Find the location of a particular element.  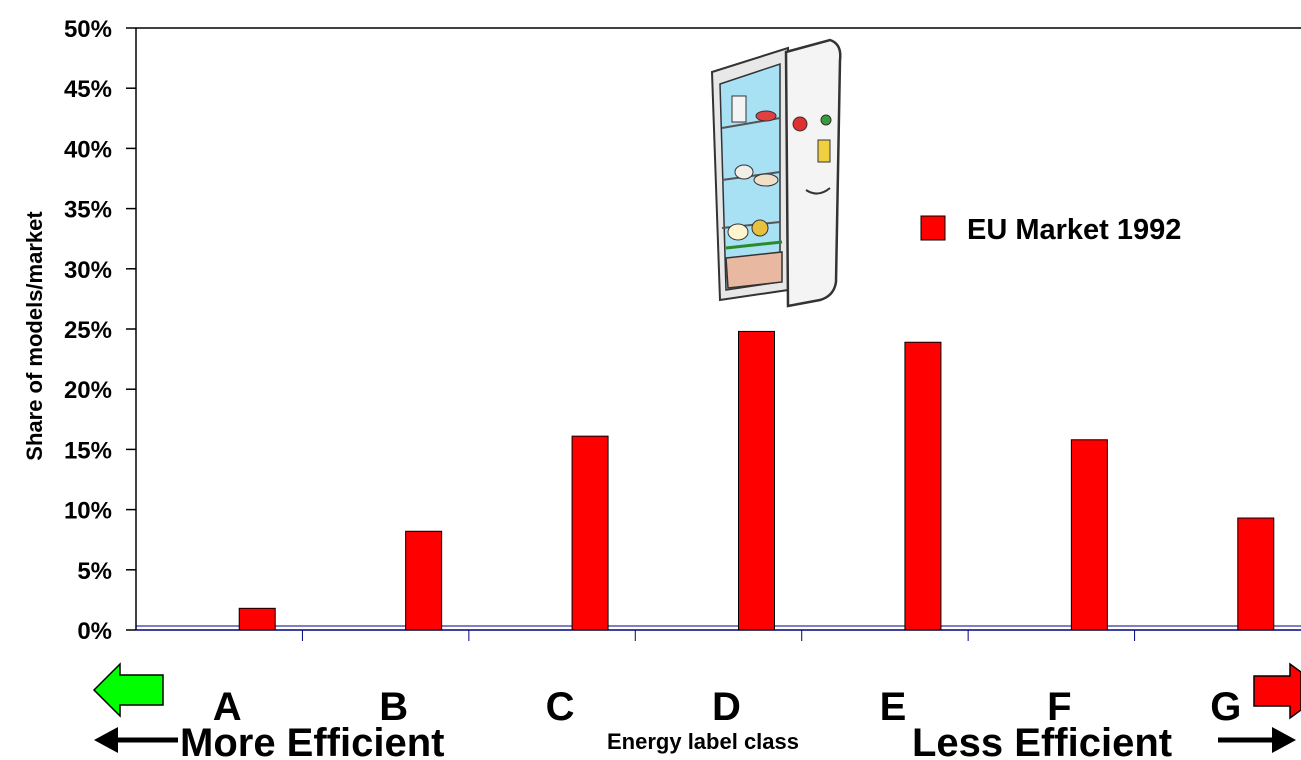

bar-A is located at coordinates (257, 619).